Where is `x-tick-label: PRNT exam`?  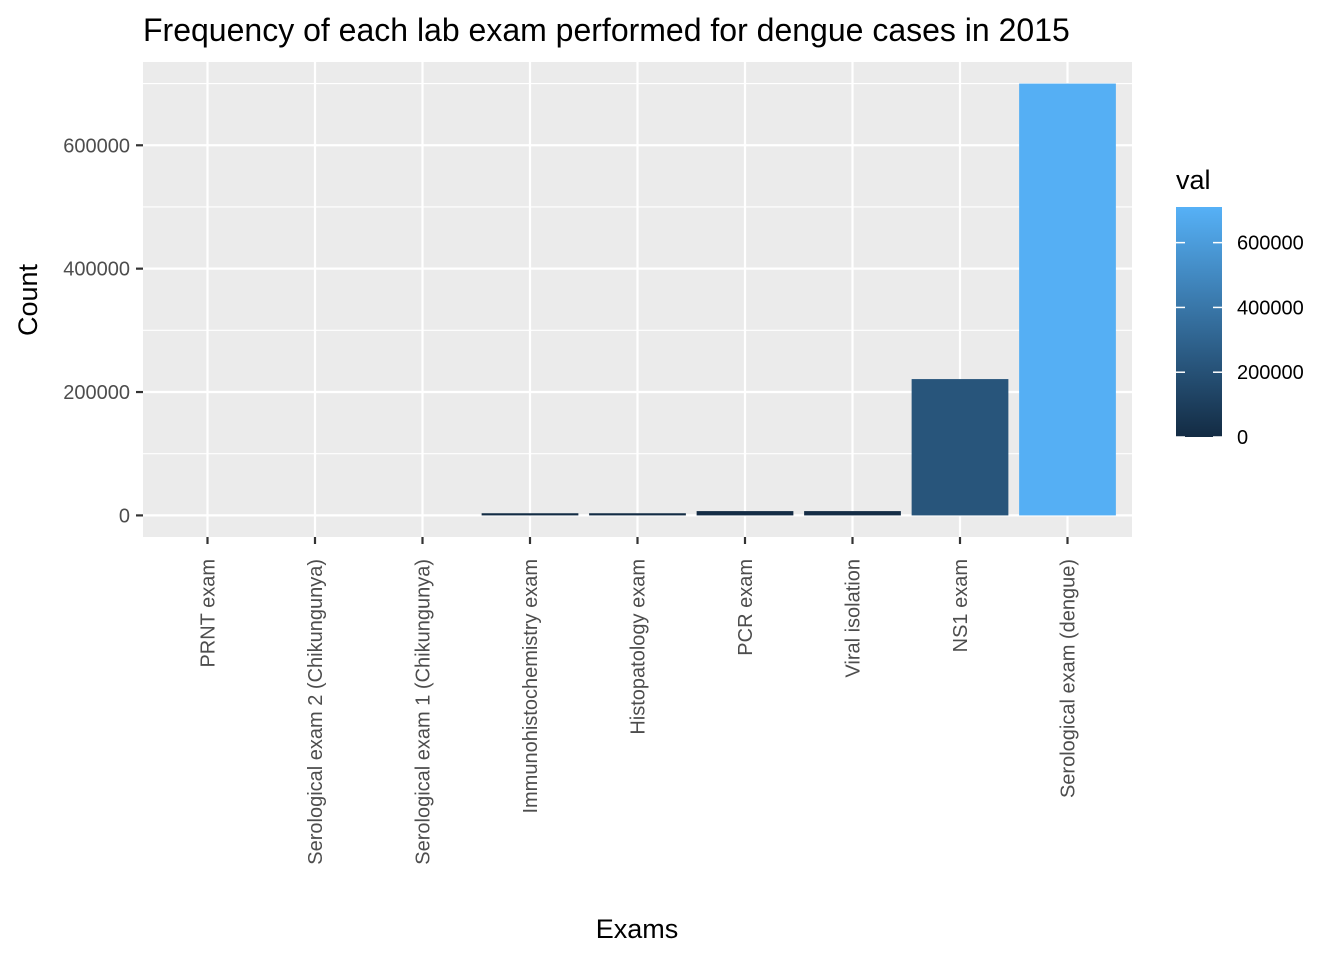
x-tick-label: PRNT exam is located at coordinates (209, 613).